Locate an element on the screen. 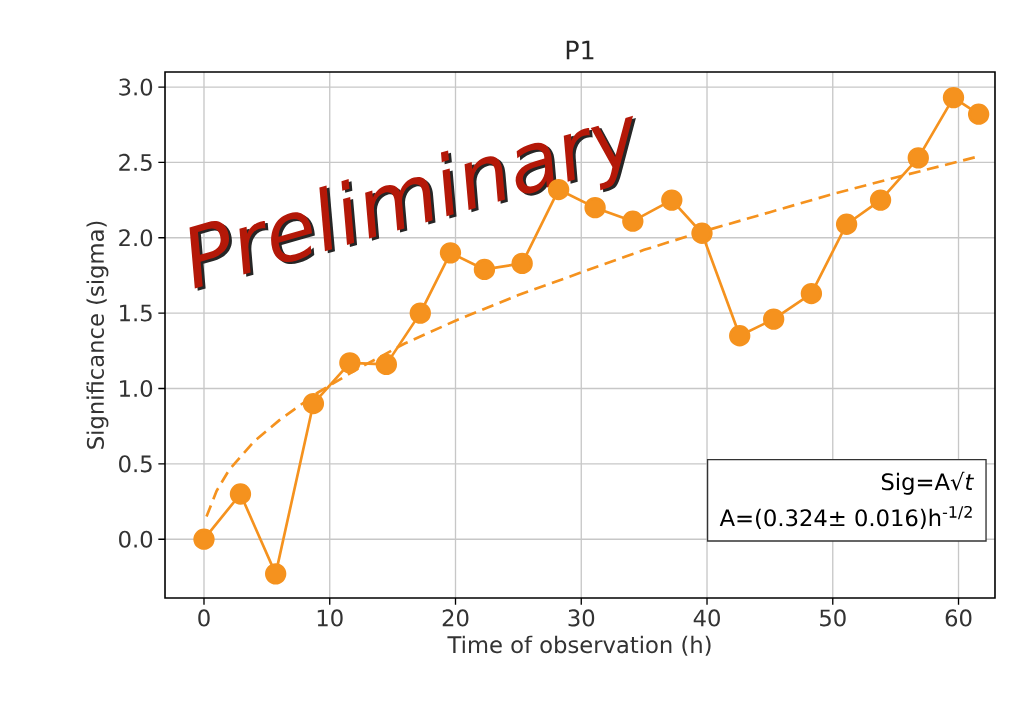 The height and width of the screenshot is (707, 1025). x-tick-label: 10 is located at coordinates (330, 618).